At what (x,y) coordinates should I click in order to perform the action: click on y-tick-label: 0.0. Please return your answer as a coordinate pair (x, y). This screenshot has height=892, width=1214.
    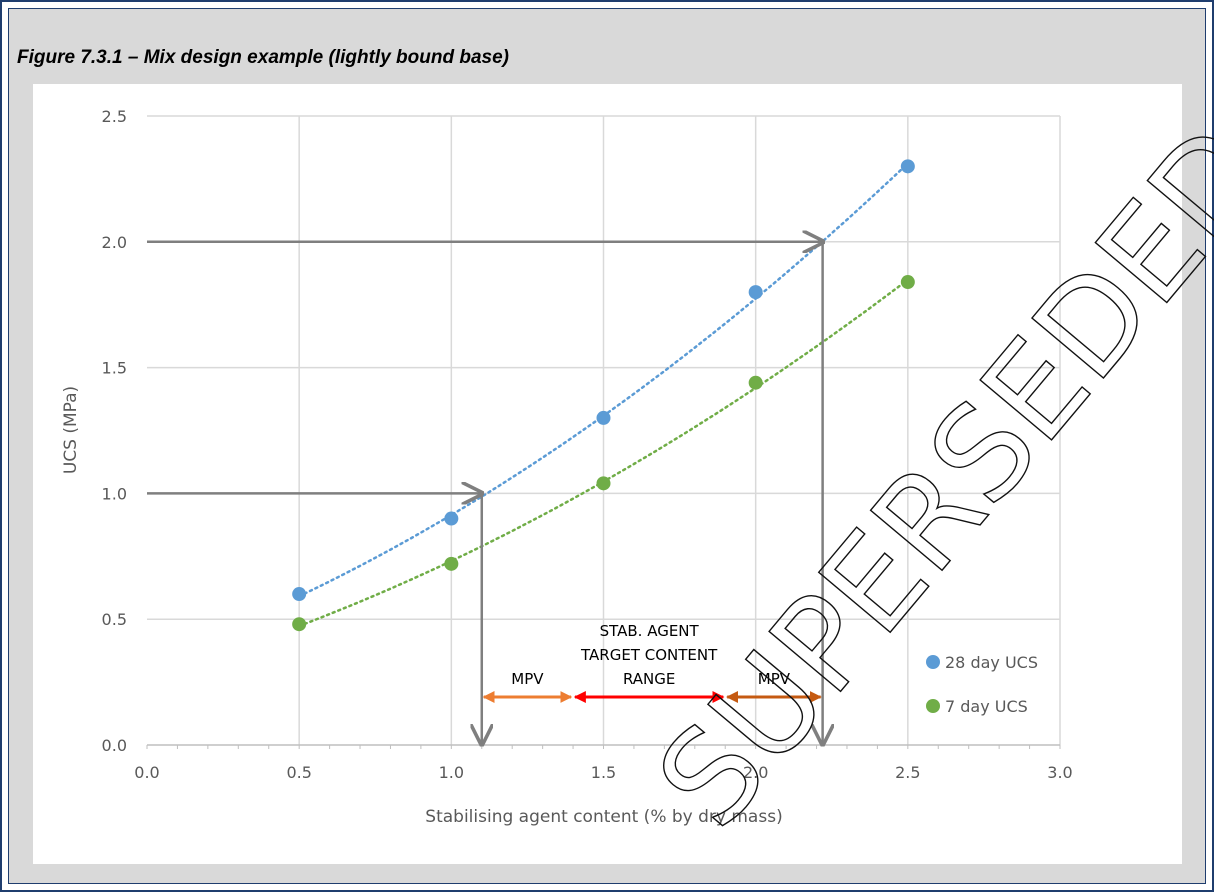
    Looking at the image, I should click on (114, 745).